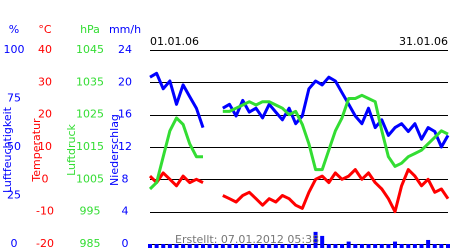 The width and height of the screenshot is (450, 250). I want to click on x-tick-label: 01.01.06, so click(174, 41).